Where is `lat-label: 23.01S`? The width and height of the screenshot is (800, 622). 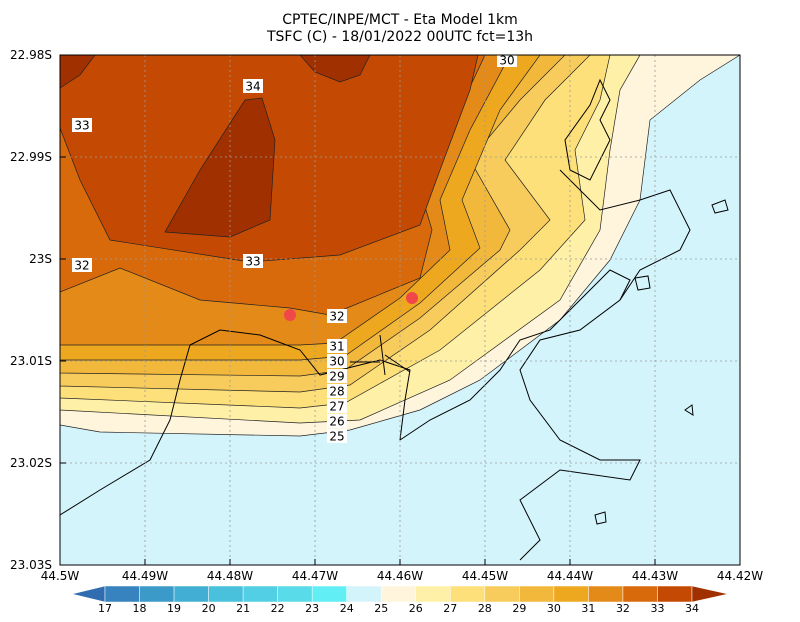 lat-label: 23.01S is located at coordinates (31, 361).